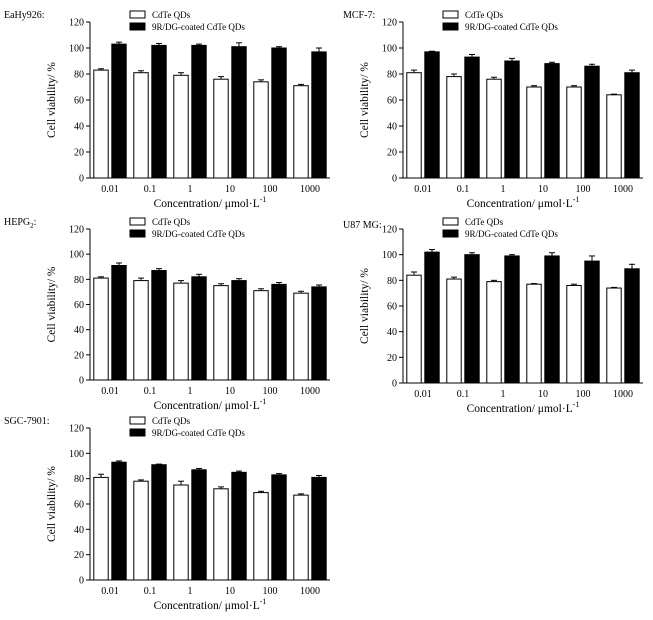 The width and height of the screenshot is (653, 620). Describe the element at coordinates (230, 591) in the screenshot. I see `x-tick-label: 10` at that location.